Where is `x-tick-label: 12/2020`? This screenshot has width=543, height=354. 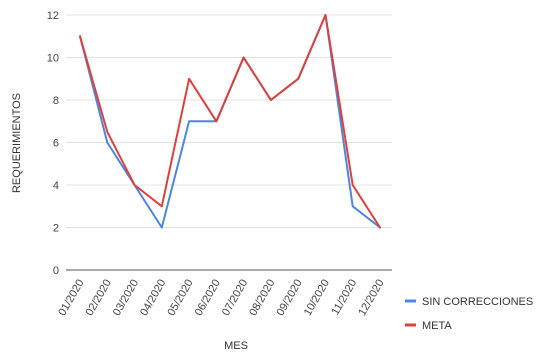
x-tick-label: 12/2020 is located at coordinates (371, 298).